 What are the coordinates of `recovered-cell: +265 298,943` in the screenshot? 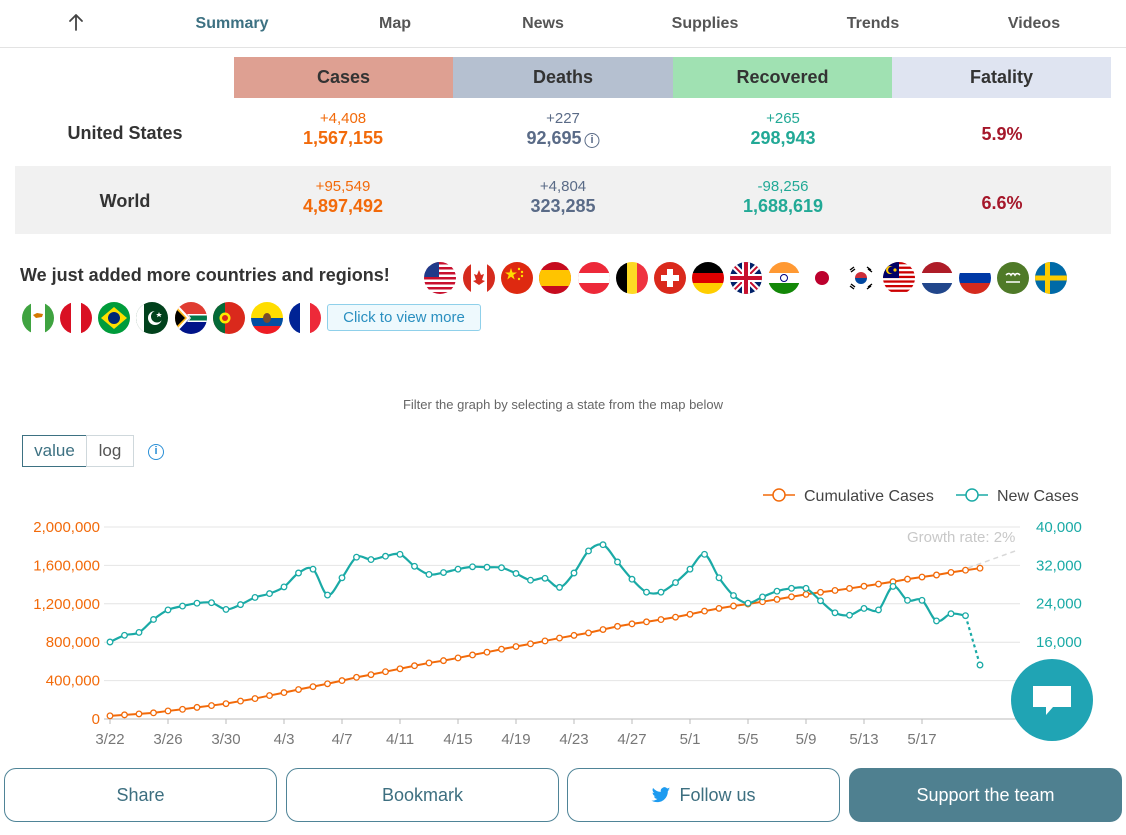 It's located at (782, 130).